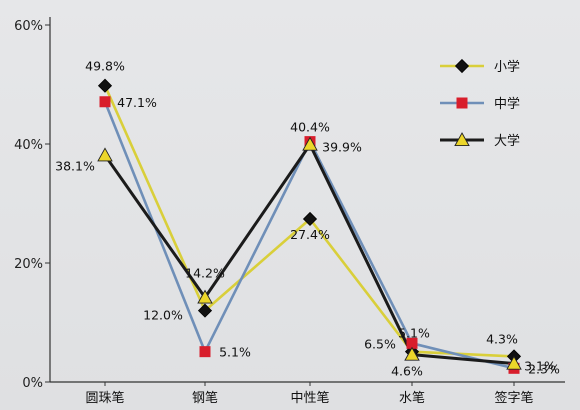 The image size is (580, 410). I want to click on x-tick-label: 签字笔, so click(513, 398).